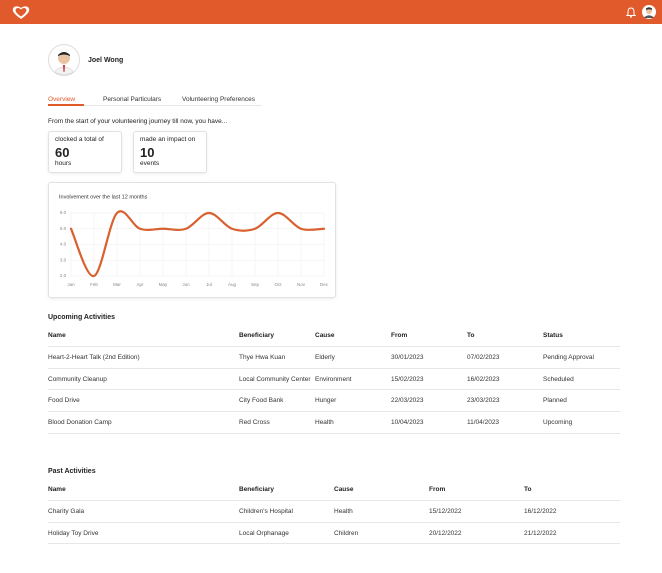 This screenshot has width=662, height=573. What do you see at coordinates (186, 284) in the screenshot?
I see `x-tick-label: Jun` at bounding box center [186, 284].